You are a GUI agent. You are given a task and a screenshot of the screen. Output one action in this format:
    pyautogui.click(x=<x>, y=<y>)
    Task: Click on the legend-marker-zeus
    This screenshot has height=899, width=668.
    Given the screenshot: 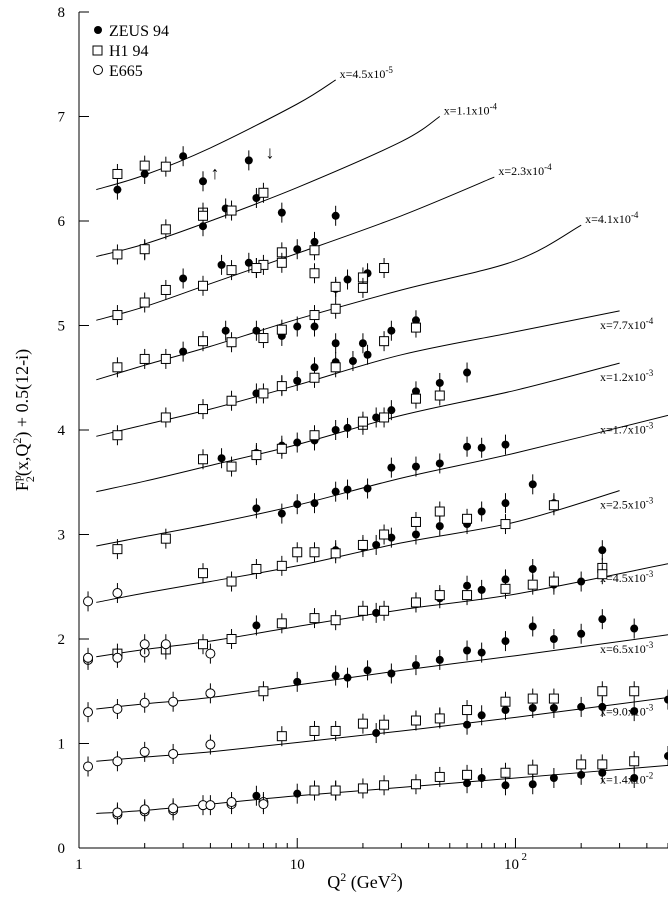 What is the action you would take?
    pyautogui.click(x=98, y=30)
    